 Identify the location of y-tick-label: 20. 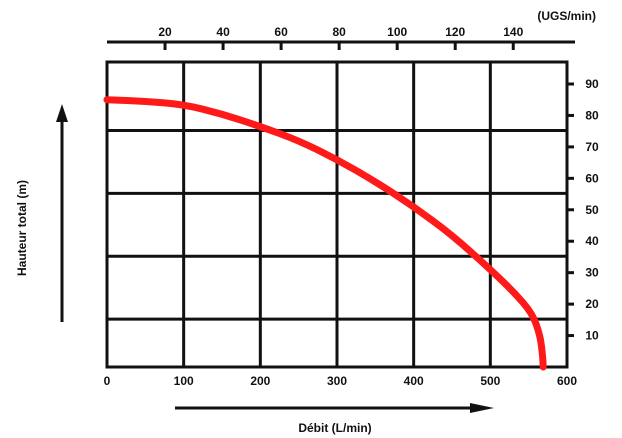
(592, 304).